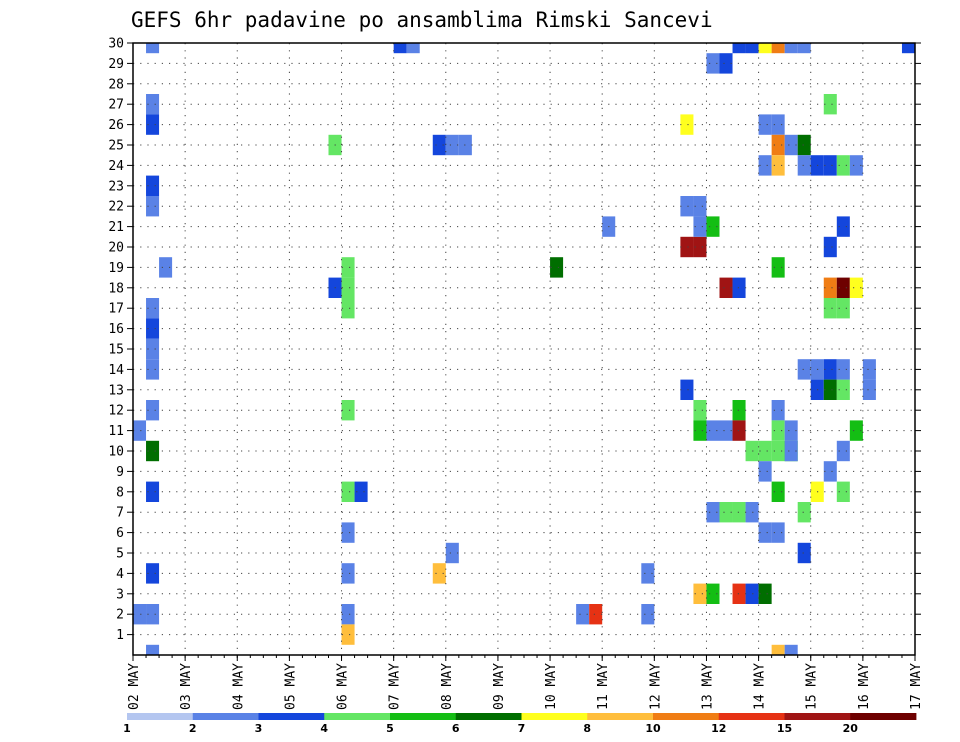  Describe the element at coordinates (116, 186) in the screenshot. I see `y-tick-label: 23` at that location.